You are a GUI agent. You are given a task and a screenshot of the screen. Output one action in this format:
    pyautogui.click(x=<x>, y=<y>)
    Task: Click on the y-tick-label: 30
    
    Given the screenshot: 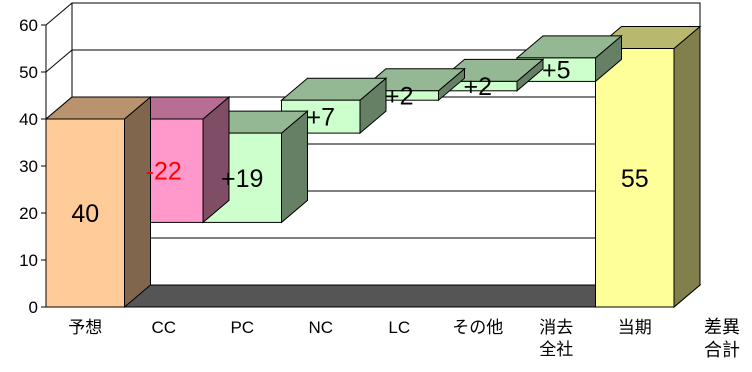 What is the action you would take?
    pyautogui.click(x=28, y=166)
    